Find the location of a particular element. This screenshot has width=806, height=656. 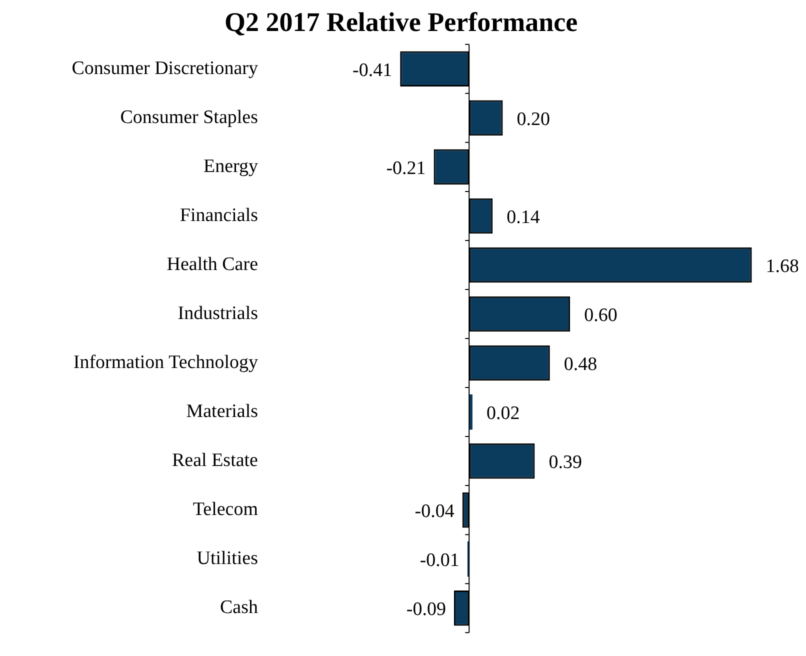

data-label: -0.09 is located at coordinates (426, 609).